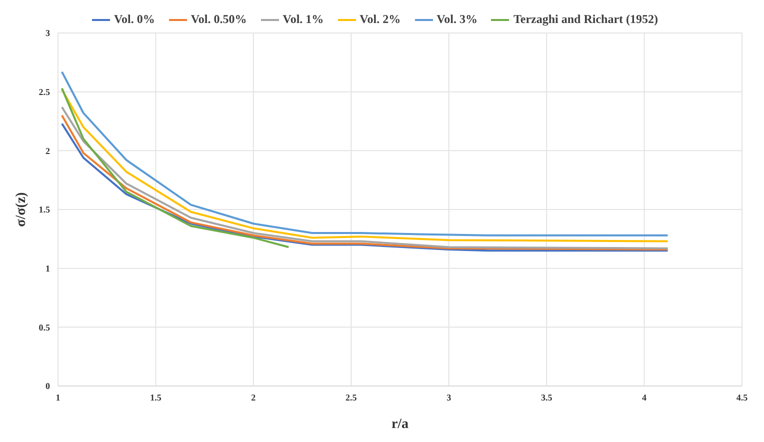 The width and height of the screenshot is (764, 442). What do you see at coordinates (48, 269) in the screenshot?
I see `y-tick-label: 1` at bounding box center [48, 269].